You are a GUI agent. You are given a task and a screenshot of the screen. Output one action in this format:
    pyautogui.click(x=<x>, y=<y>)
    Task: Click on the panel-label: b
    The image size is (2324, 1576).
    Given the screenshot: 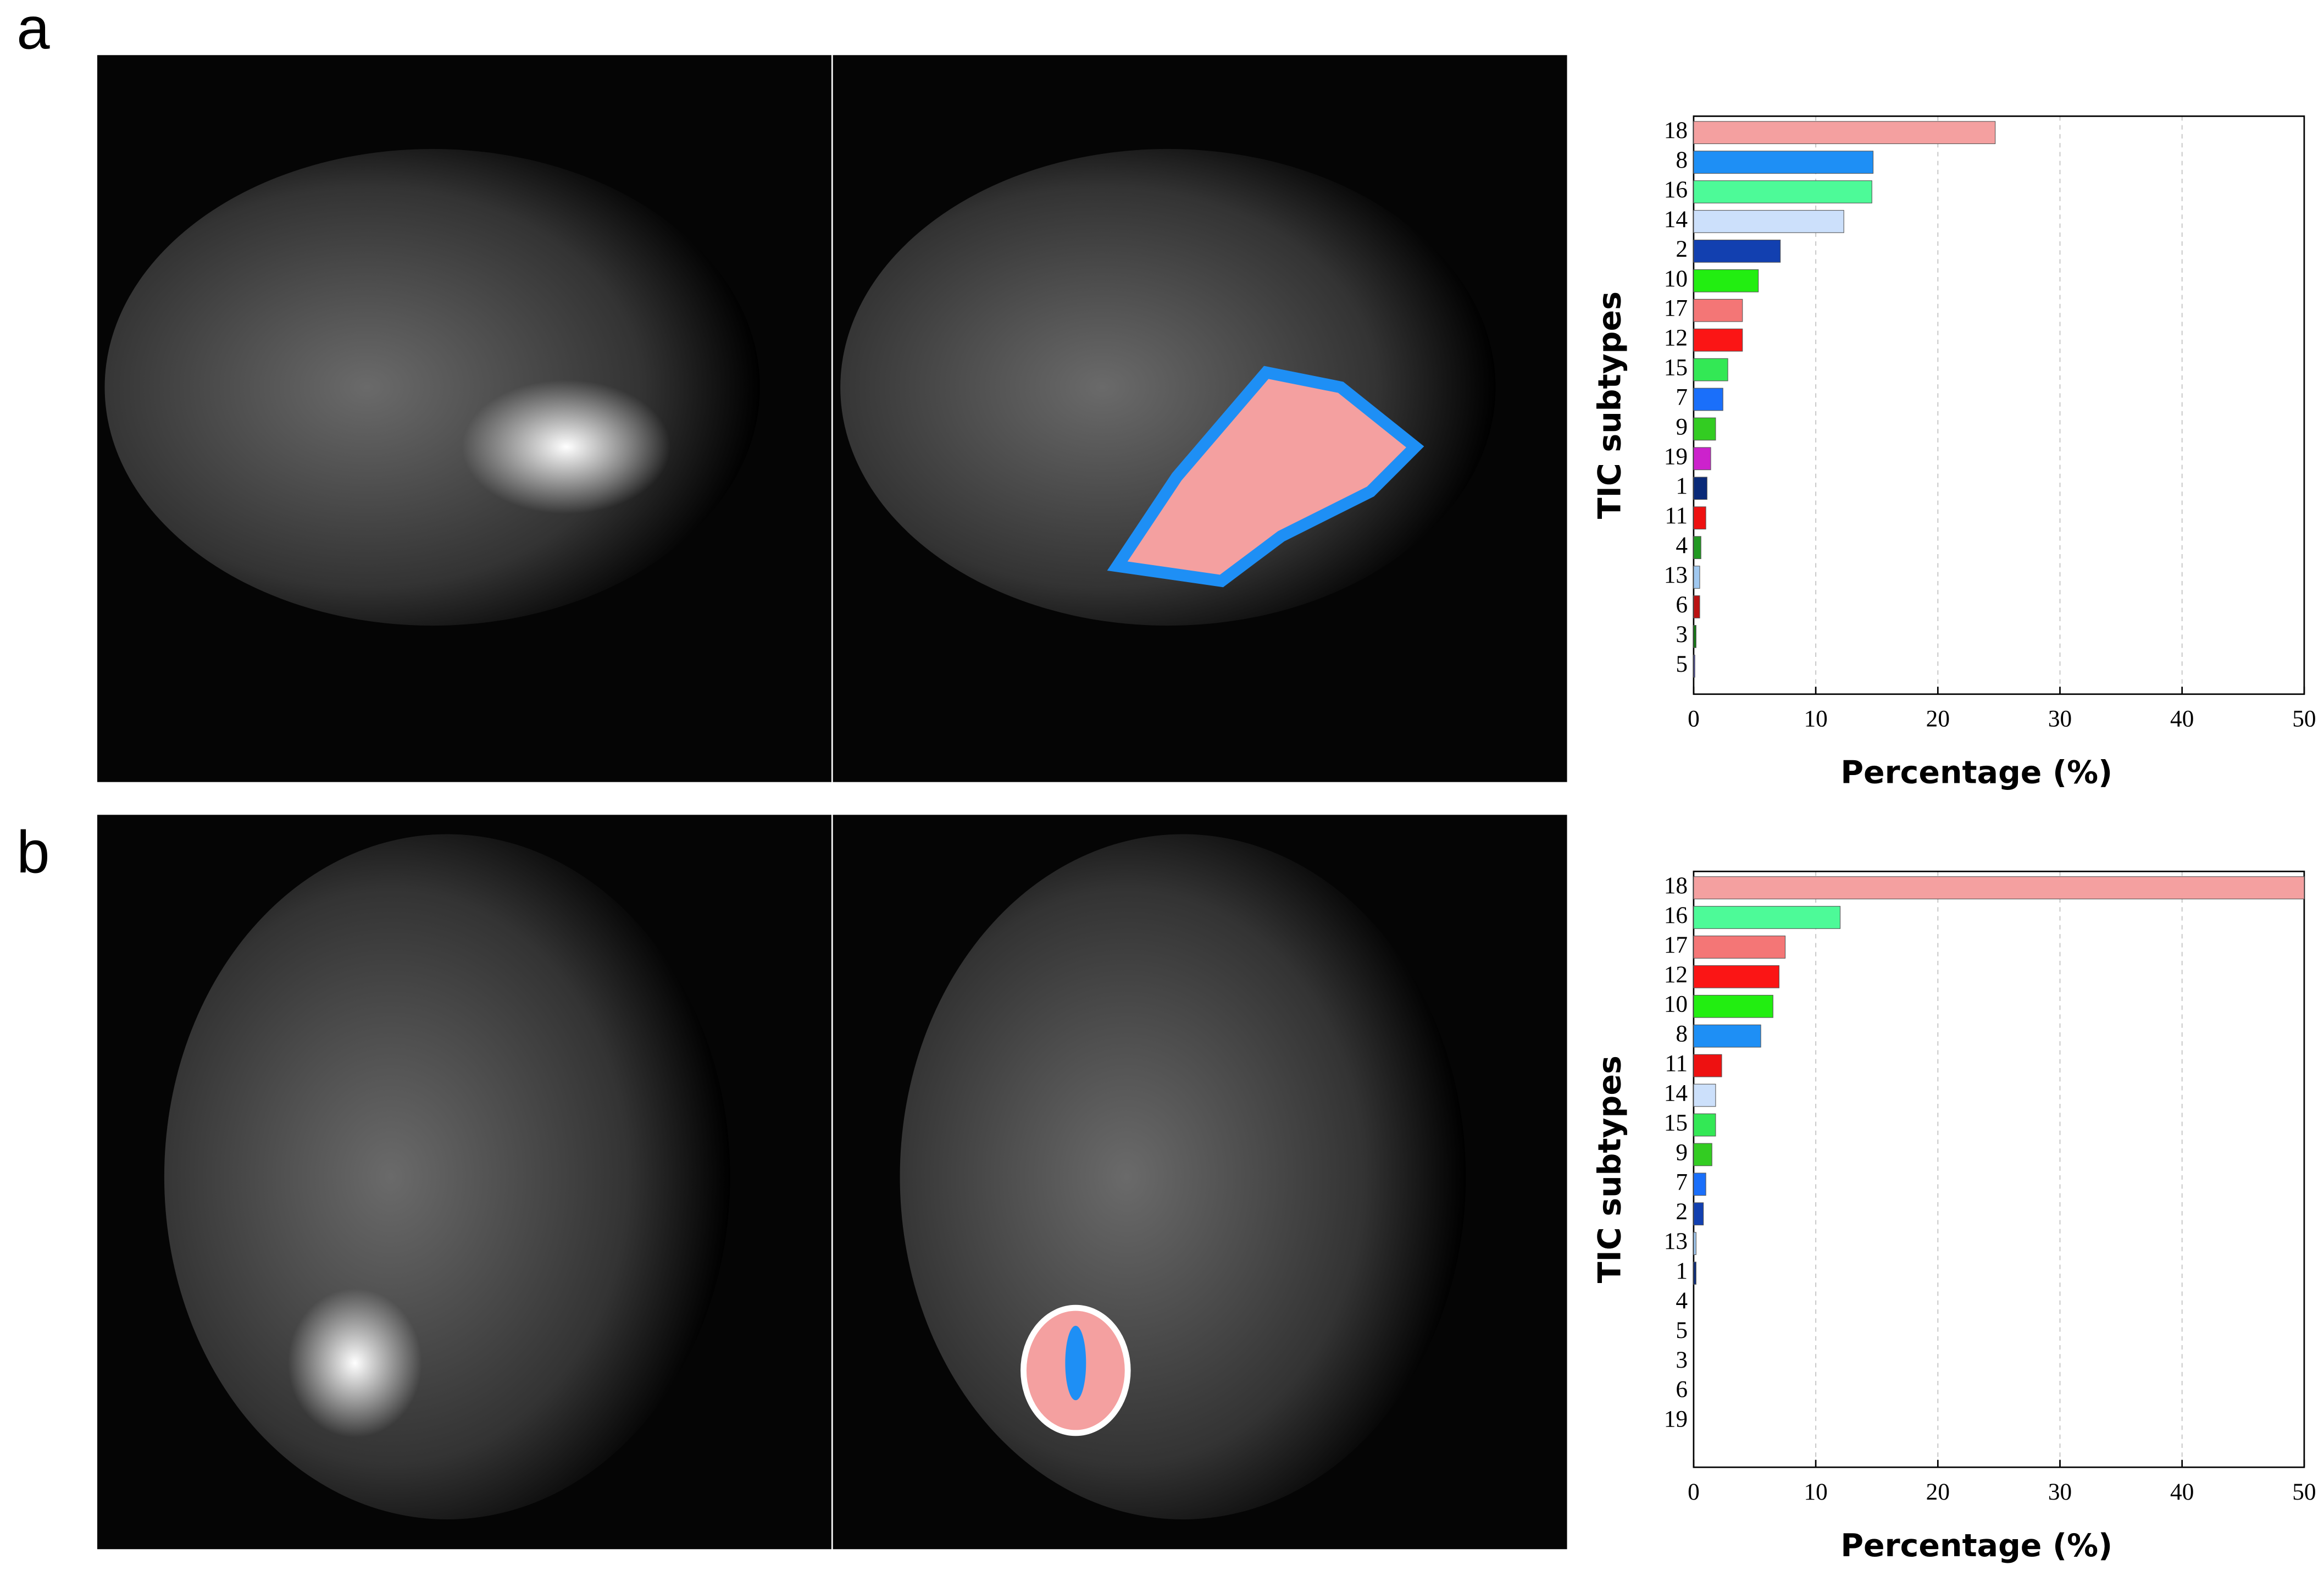 What is the action you would take?
    pyautogui.click(x=33, y=852)
    